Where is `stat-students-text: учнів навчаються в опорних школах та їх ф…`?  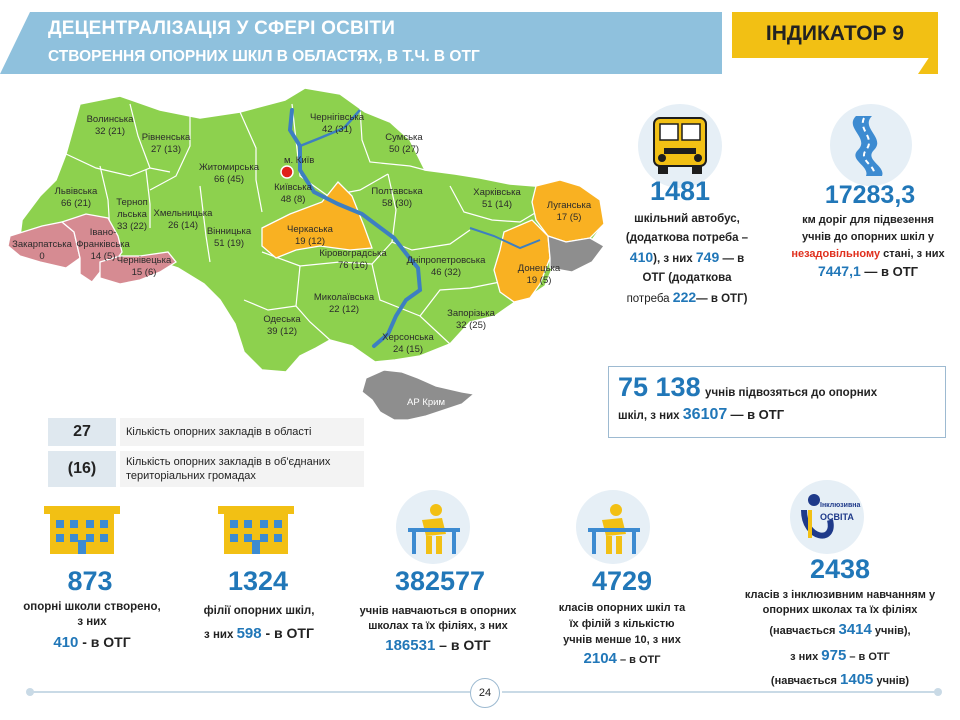 stat-students-text: учнів навчаються в опорних школах та їх ф… is located at coordinates (438, 629).